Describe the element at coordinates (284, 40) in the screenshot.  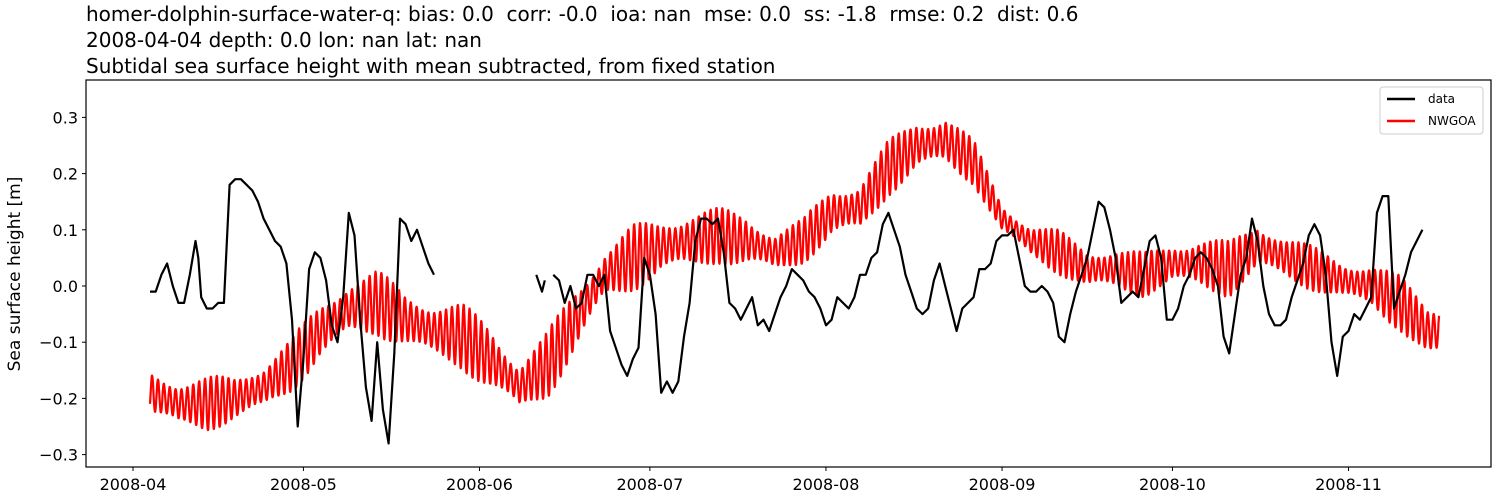
I see `chart-title-station: 2008-04-04 depth: 0.0 lon: nan lat: nan` at that location.